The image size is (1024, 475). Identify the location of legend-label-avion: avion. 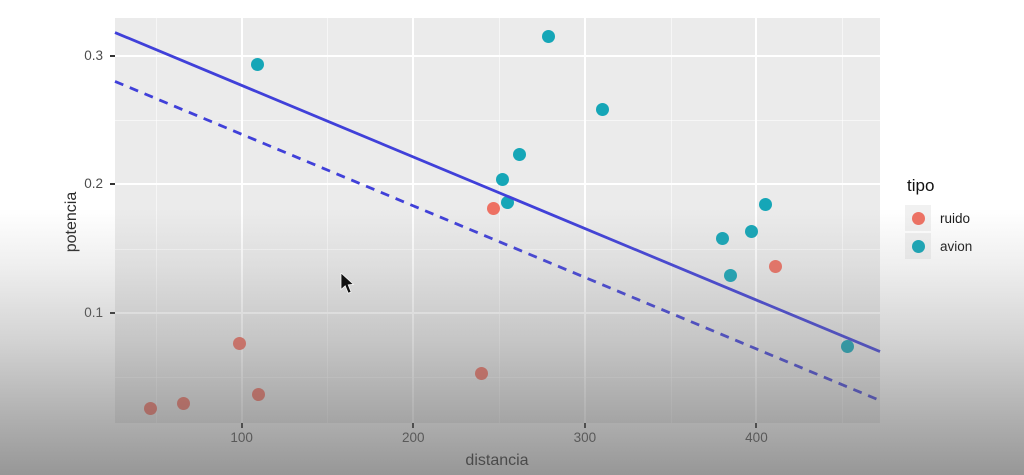
(956, 246).